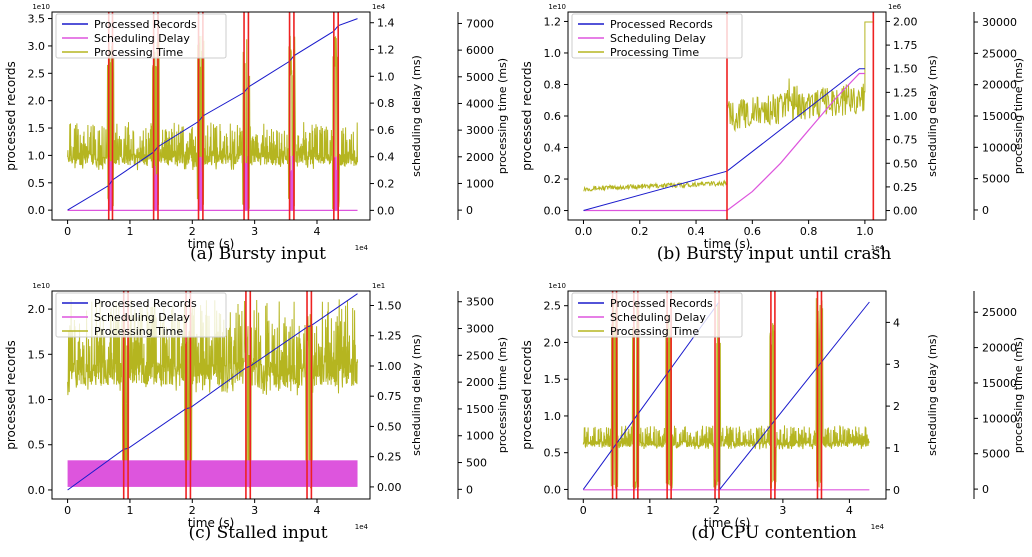 Image resolution: width=1032 pixels, height=557 pixels. Describe the element at coordinates (386, 157) in the screenshot. I see `y2-tick-label: 0.4` at that location.